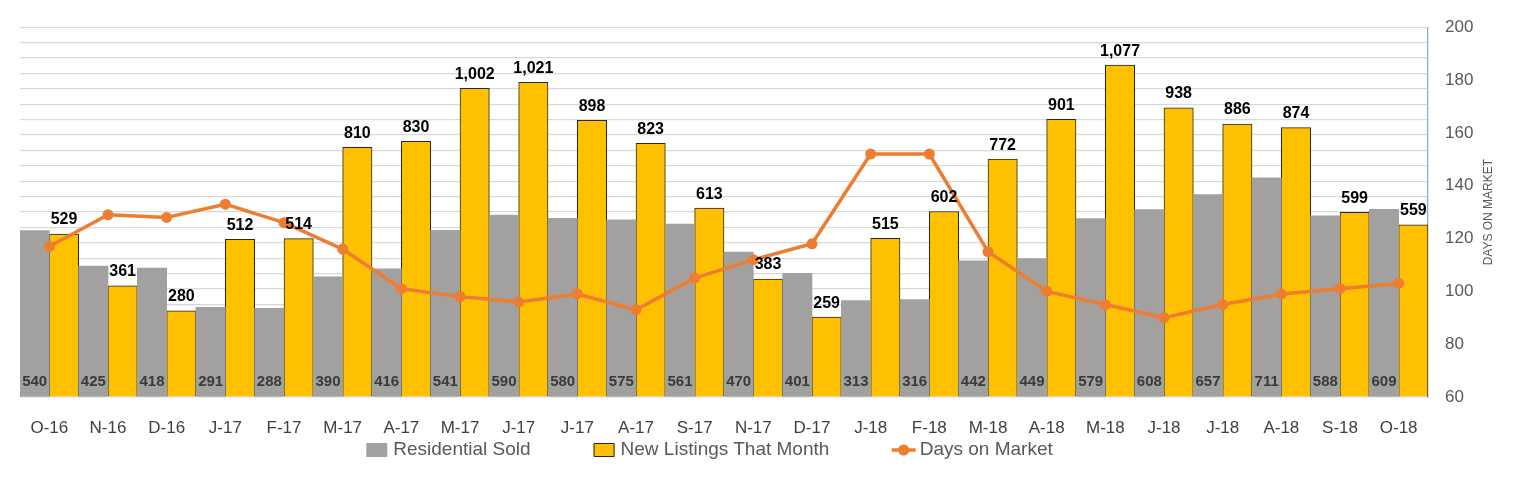 The image size is (1520, 477). Describe the element at coordinates (35, 380) in the screenshot. I see `data-label: 540` at that location.